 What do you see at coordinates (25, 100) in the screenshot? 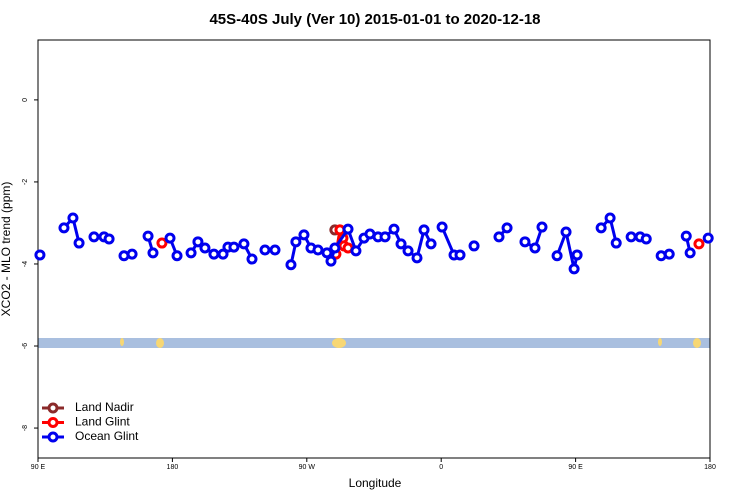
I see `y-tick-label: 0` at bounding box center [25, 100].